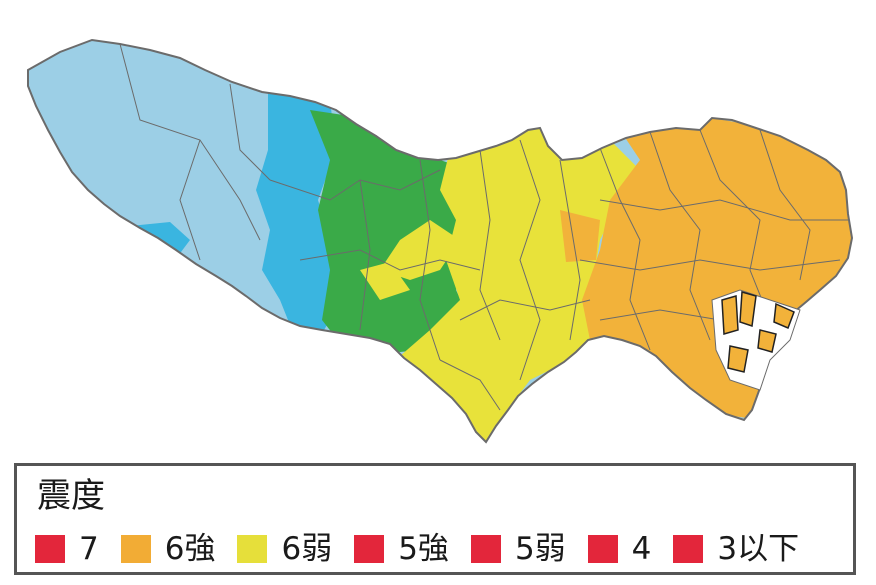  I want to click on zone-intensity-5-weak, so click(390, 231).